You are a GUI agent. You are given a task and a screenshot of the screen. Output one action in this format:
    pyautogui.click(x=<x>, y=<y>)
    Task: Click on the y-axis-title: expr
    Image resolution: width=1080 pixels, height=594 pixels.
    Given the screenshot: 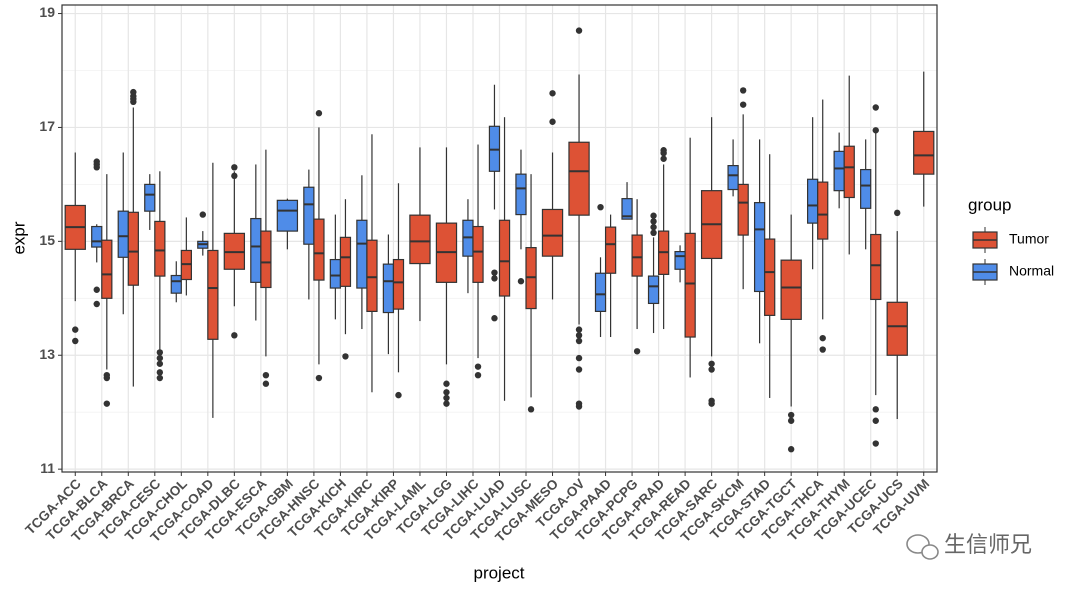 What is the action you would take?
    pyautogui.click(x=18, y=237)
    